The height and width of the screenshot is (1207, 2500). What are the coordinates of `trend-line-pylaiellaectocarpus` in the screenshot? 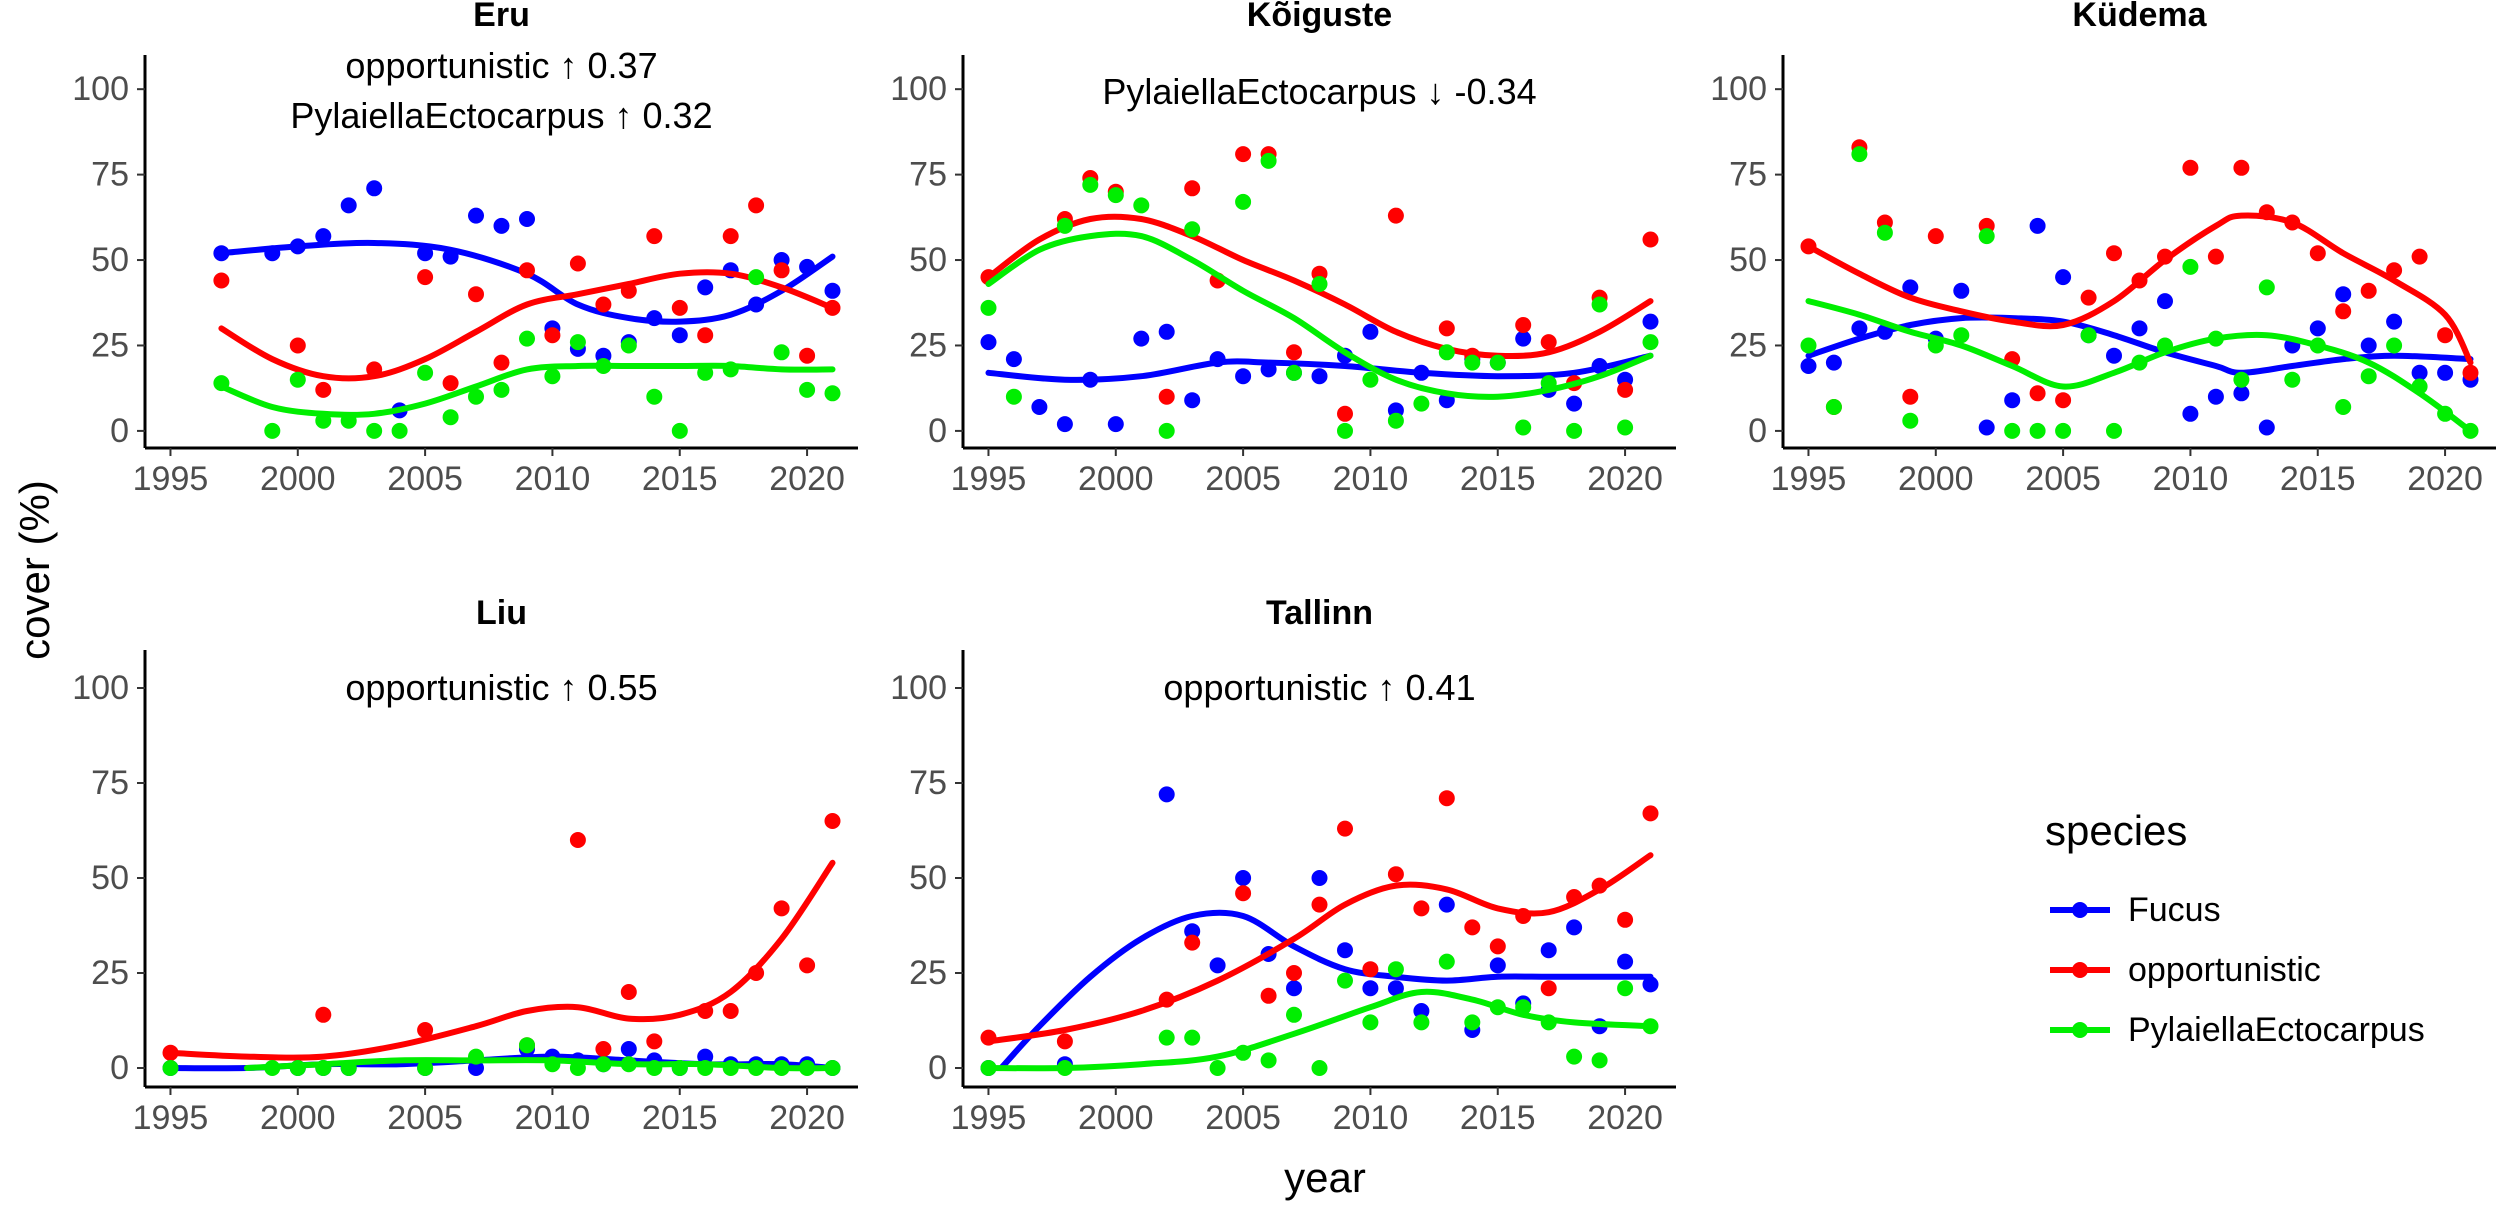 It's located at (1319, 315).